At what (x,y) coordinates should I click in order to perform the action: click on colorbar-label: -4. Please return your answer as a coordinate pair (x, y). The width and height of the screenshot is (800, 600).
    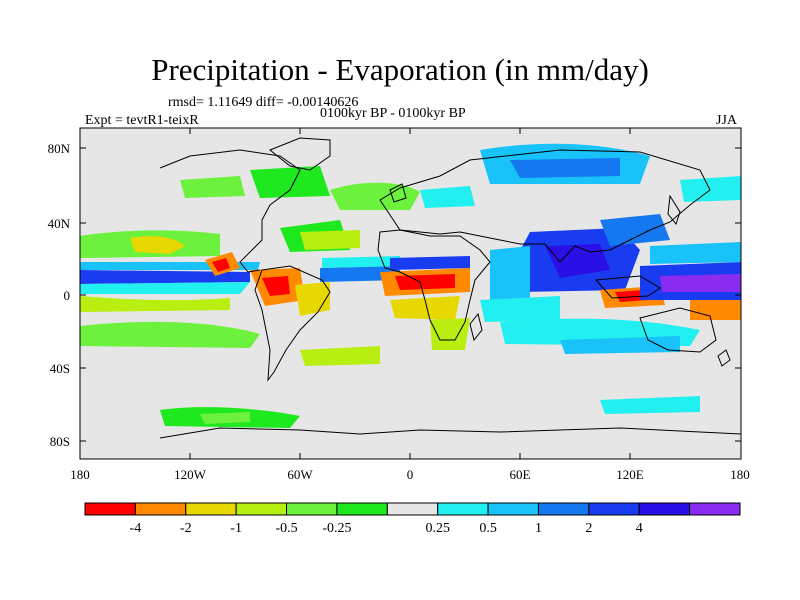
    Looking at the image, I should click on (135, 528).